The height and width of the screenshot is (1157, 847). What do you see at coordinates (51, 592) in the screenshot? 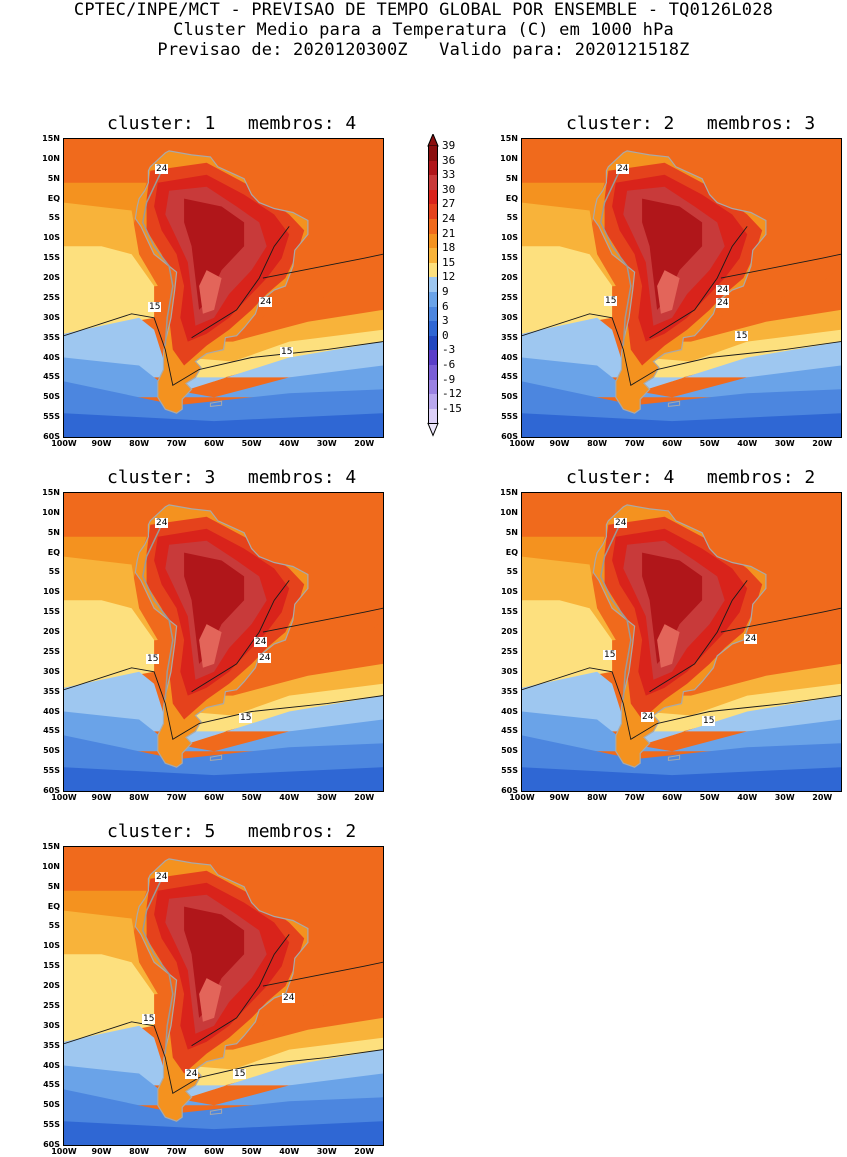
I see `latitude-tick-label: 10S` at bounding box center [51, 592].